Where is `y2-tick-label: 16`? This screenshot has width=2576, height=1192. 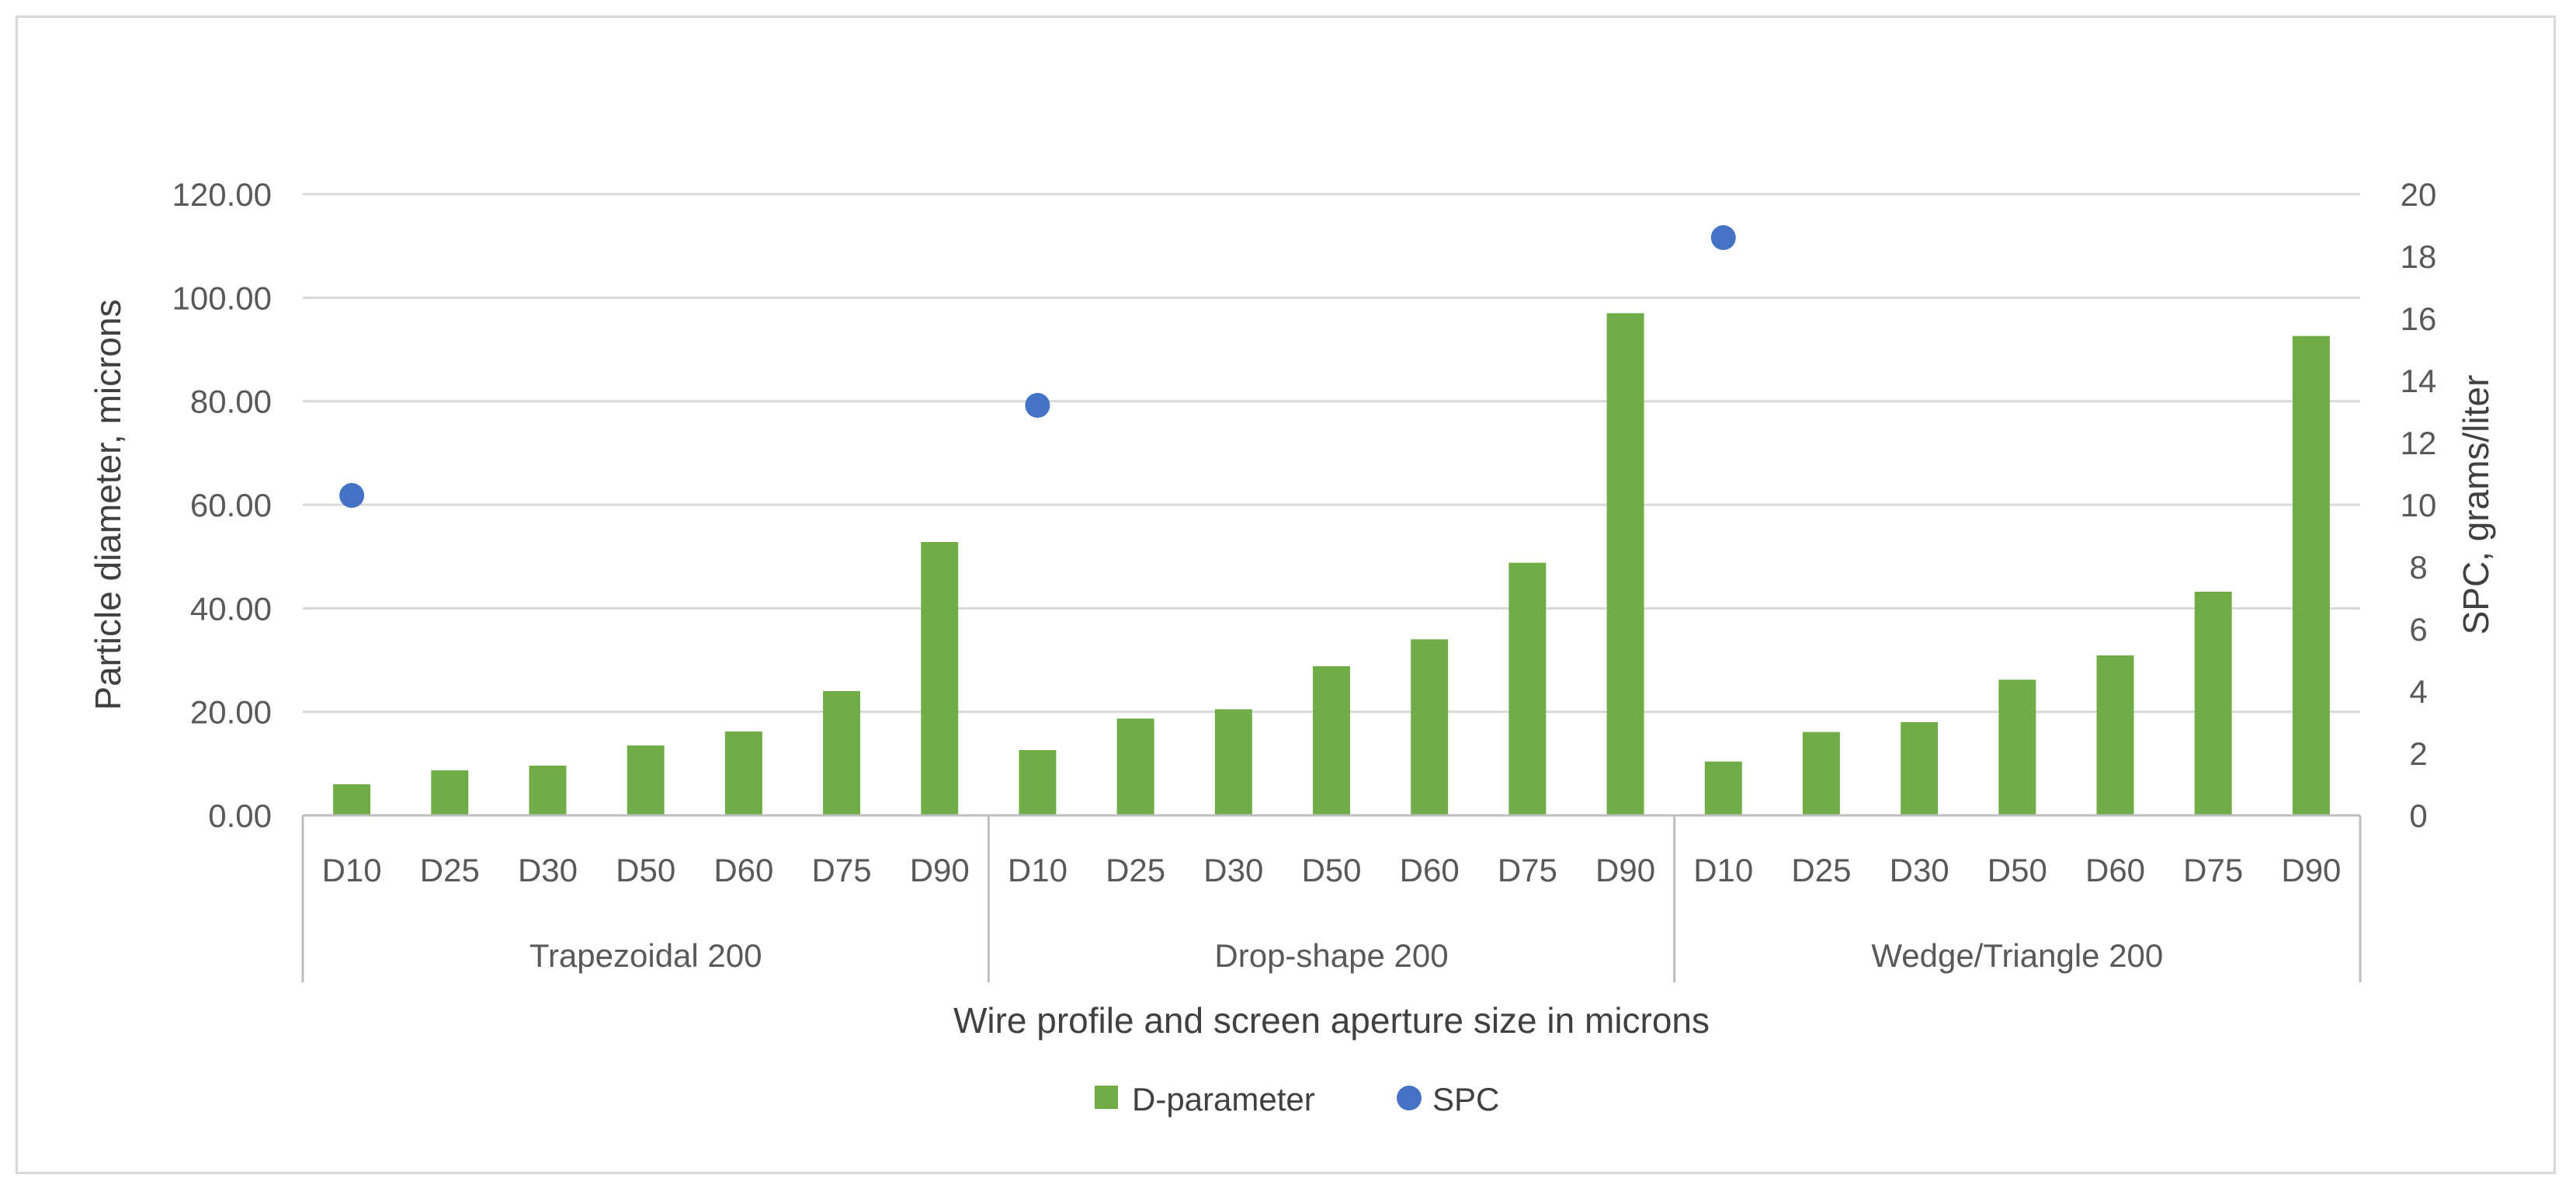
y2-tick-label: 16 is located at coordinates (2419, 319).